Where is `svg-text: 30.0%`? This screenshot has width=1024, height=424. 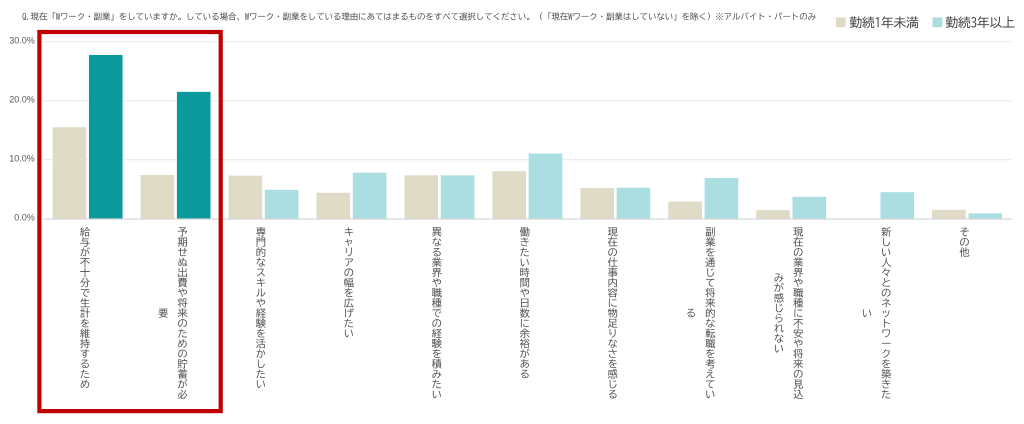
svg-text: 30.0% is located at coordinates (22, 40).